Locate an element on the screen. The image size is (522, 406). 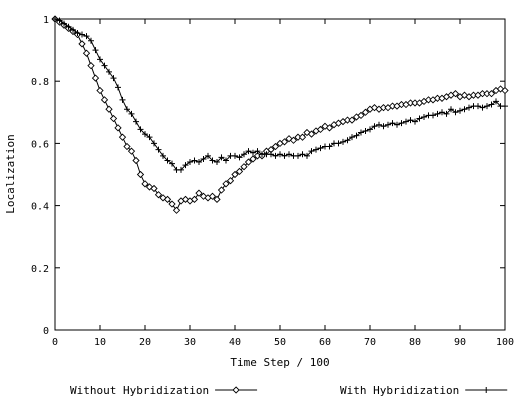
x-tick-label: 30 is located at coordinates (190, 342).